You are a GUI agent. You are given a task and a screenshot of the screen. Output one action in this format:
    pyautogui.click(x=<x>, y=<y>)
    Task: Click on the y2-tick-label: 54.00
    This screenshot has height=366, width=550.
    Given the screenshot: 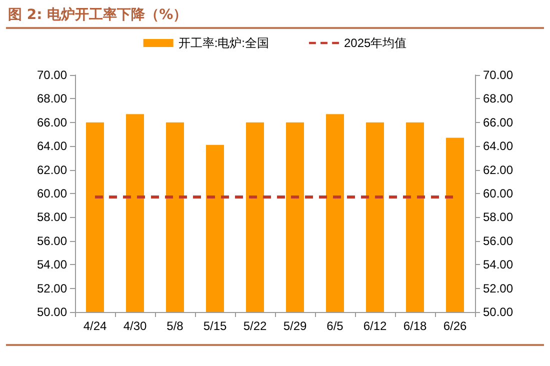 What is the action you would take?
    pyautogui.click(x=498, y=265)
    